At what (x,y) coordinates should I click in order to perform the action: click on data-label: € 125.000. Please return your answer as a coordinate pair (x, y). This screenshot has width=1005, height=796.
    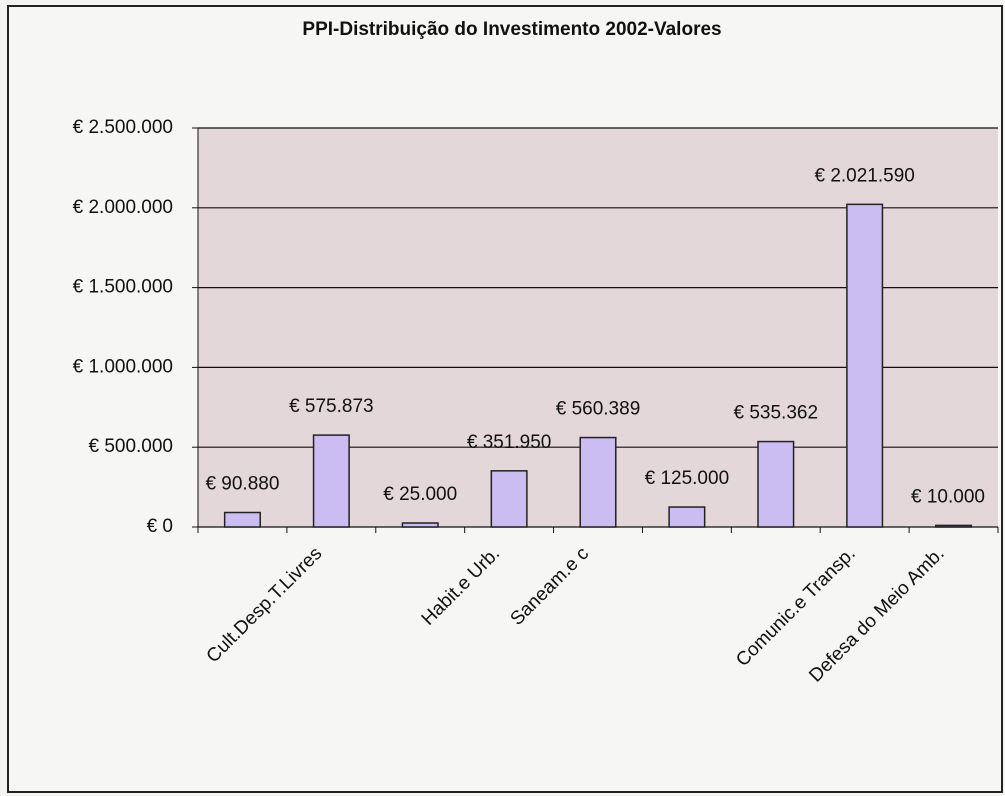
    Looking at the image, I should click on (687, 478).